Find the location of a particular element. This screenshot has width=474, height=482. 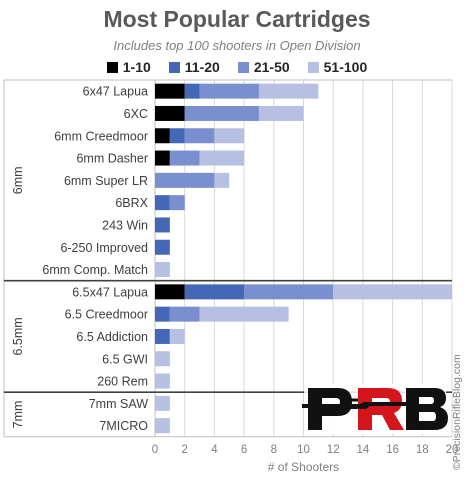

logo-letter-r is located at coordinates (381, 409).